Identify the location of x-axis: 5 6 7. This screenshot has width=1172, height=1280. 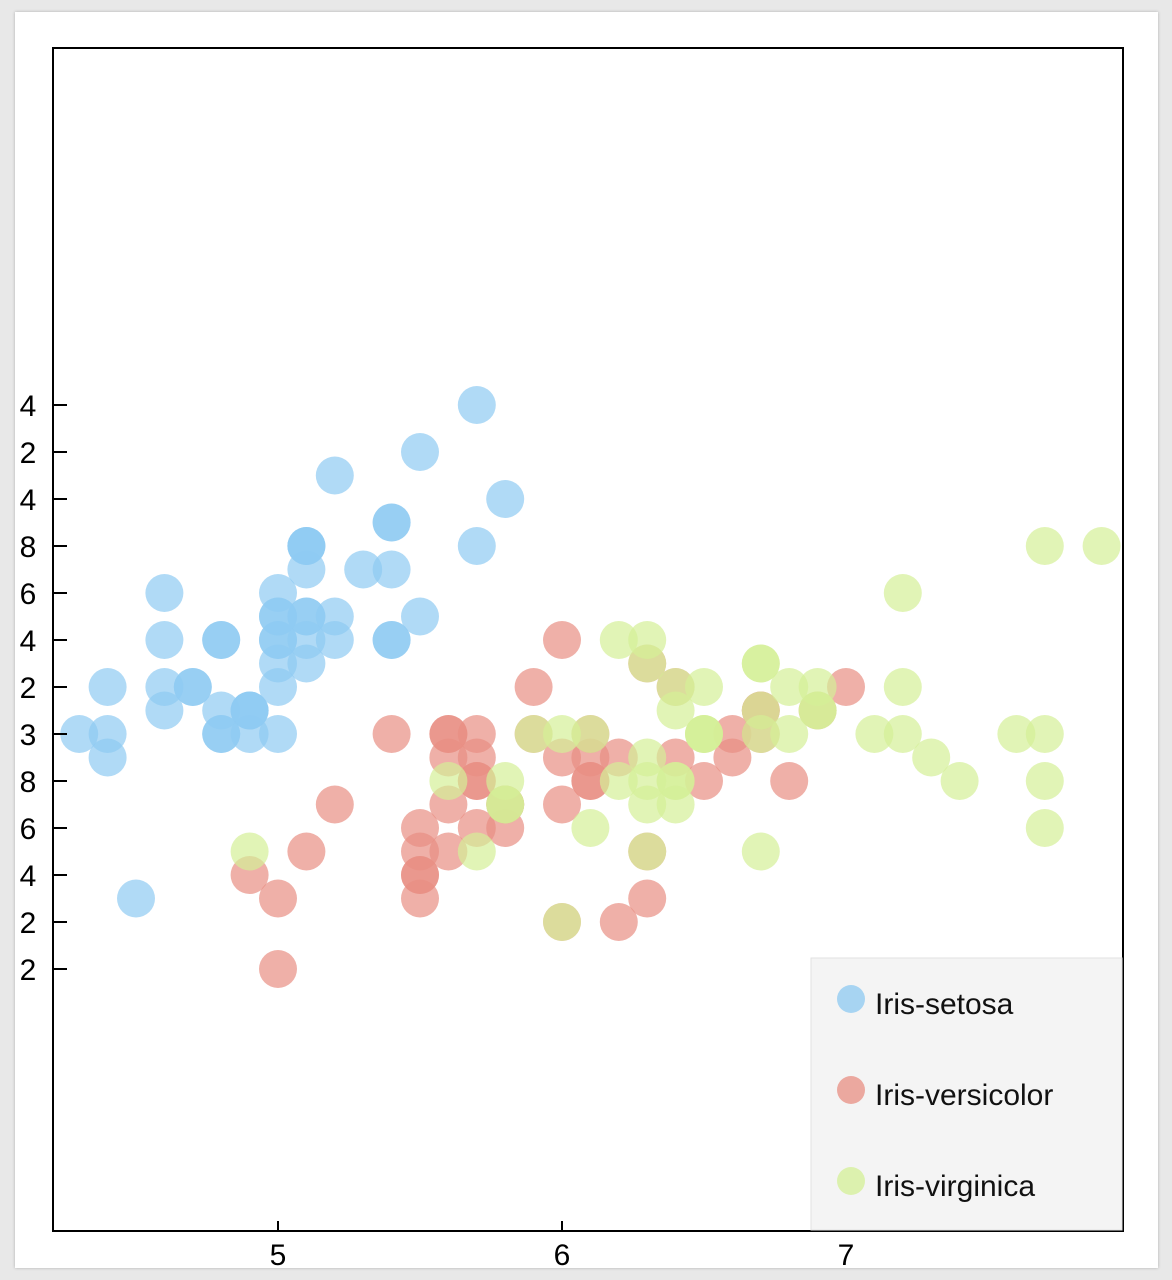
(562, 1246).